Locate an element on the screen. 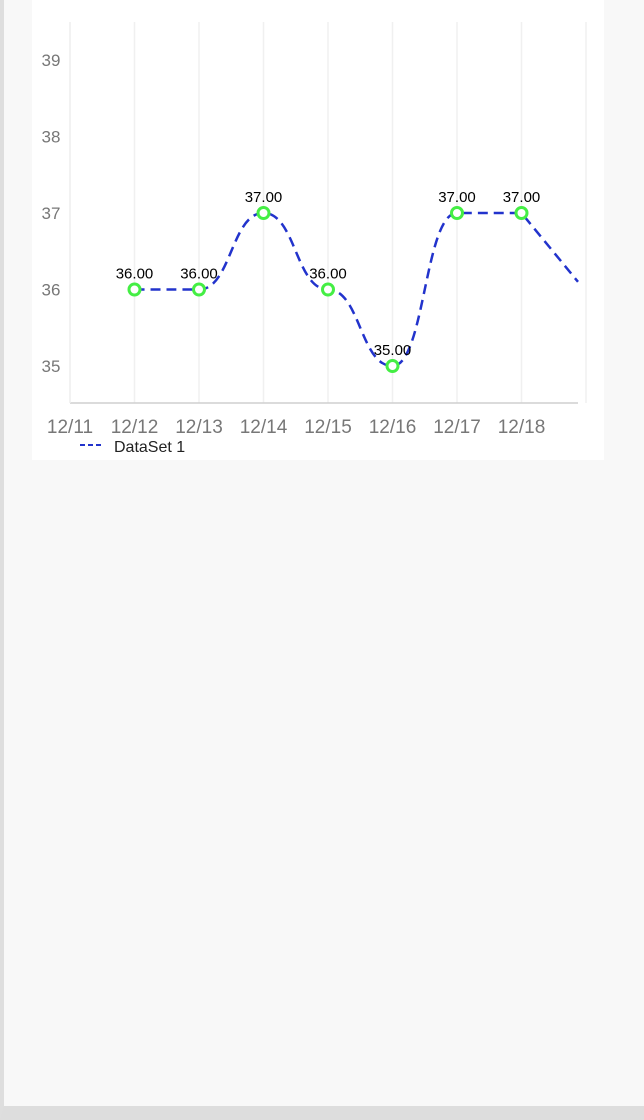 The height and width of the screenshot is (1120, 644). x-tick-label: 12/15 is located at coordinates (328, 427).